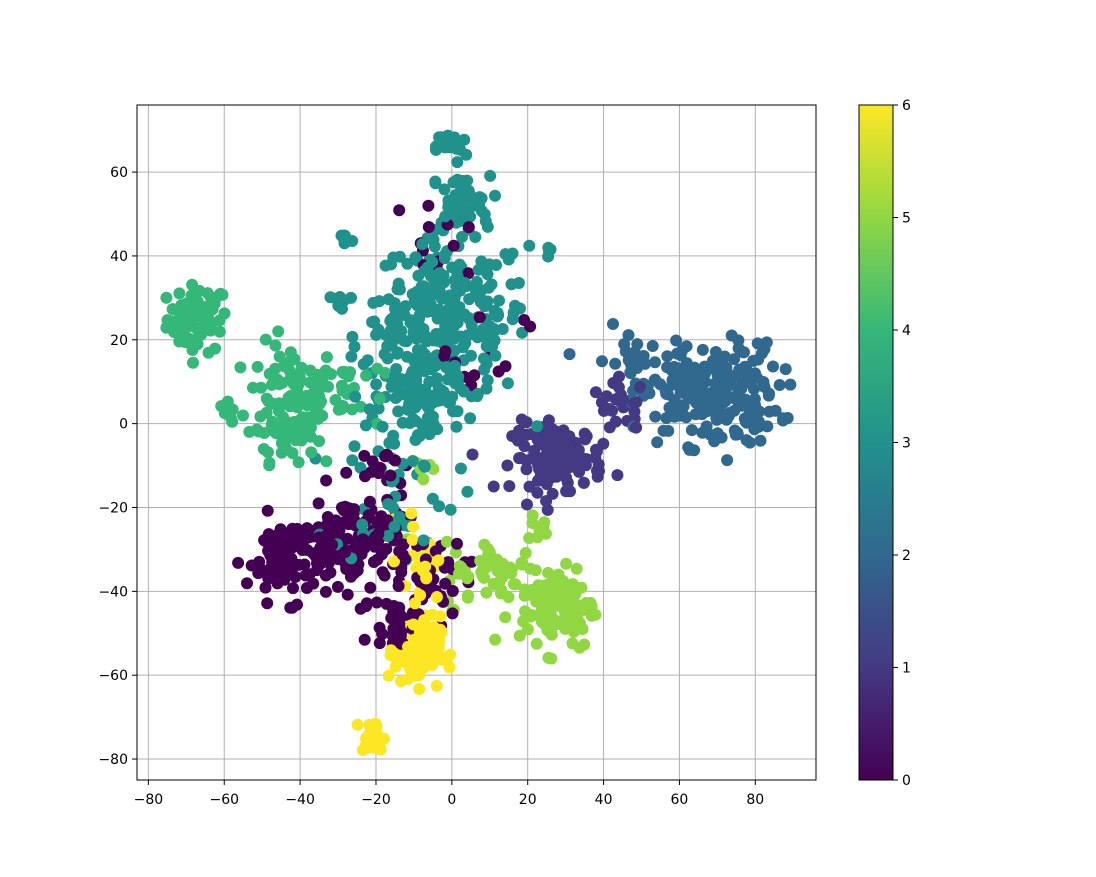  Describe the element at coordinates (906, 106) in the screenshot. I see `colorbar-tick-label: 6` at that location.